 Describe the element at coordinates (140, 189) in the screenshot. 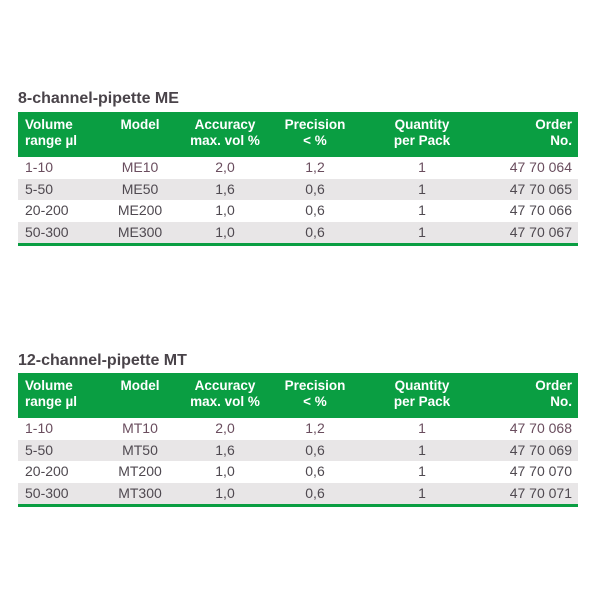

I see `cell-model: ME50` at that location.